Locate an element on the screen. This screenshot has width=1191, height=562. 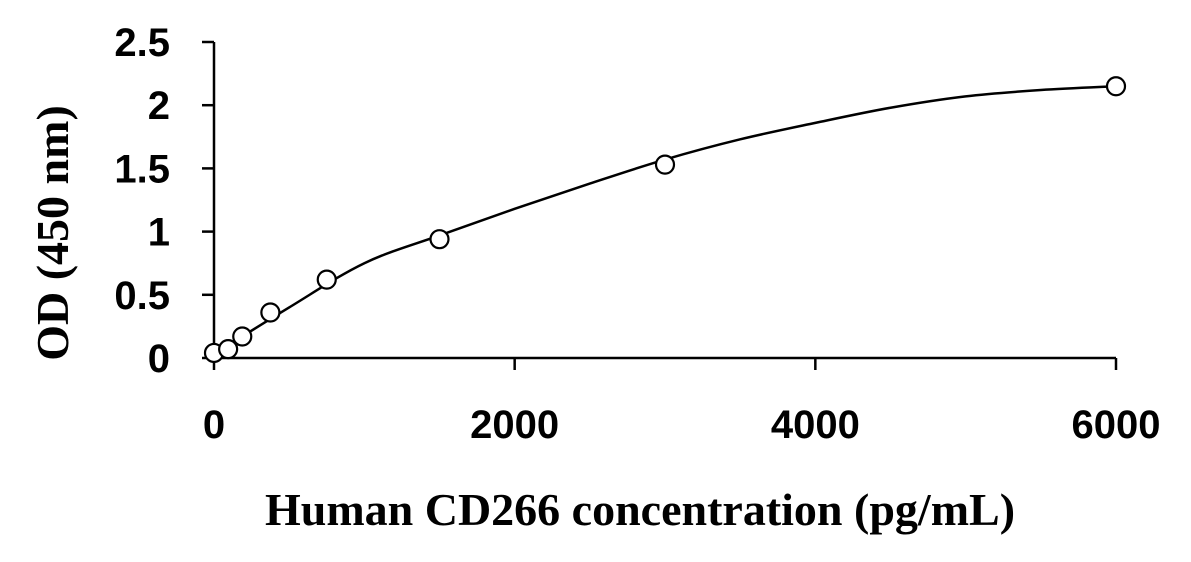
y-tick-label: 2 is located at coordinates (159, 106).